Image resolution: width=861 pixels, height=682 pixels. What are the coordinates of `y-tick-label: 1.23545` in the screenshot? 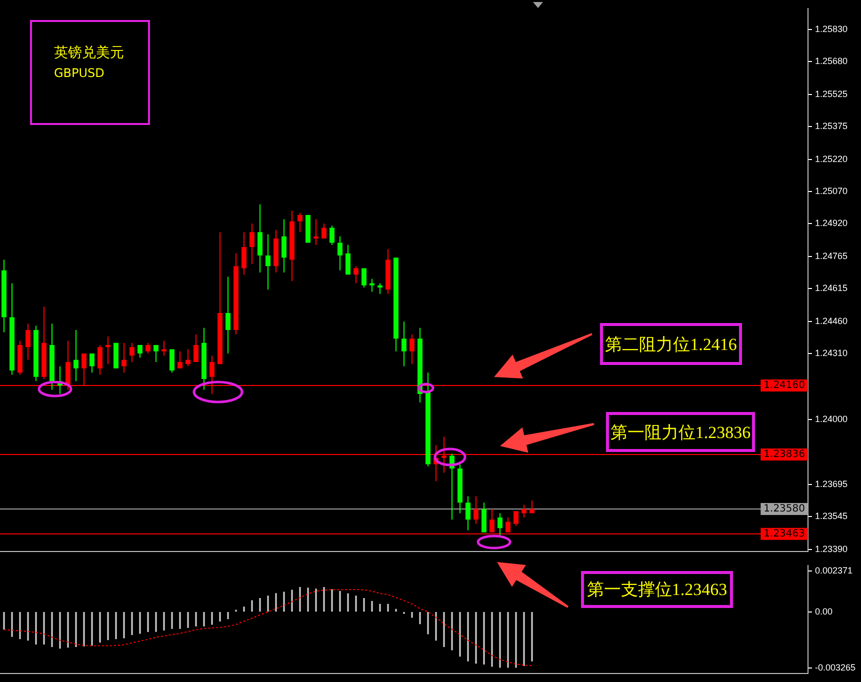 It's located at (831, 515).